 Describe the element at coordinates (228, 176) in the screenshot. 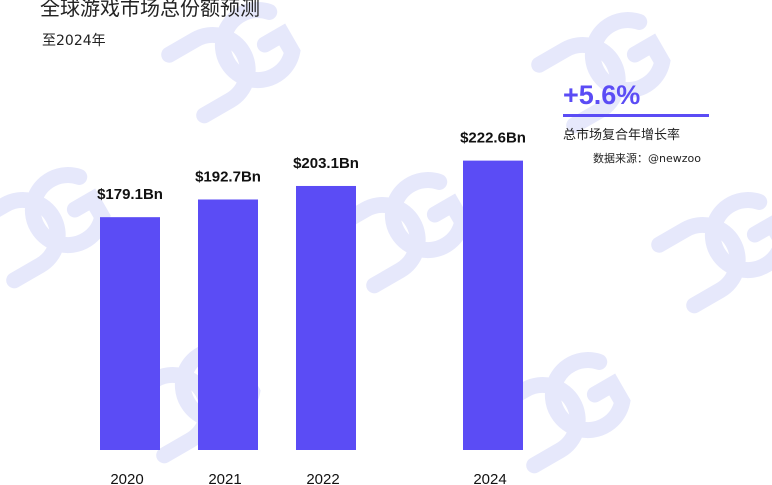

I see `bar-value-label-2021: $192.7Bn` at that location.